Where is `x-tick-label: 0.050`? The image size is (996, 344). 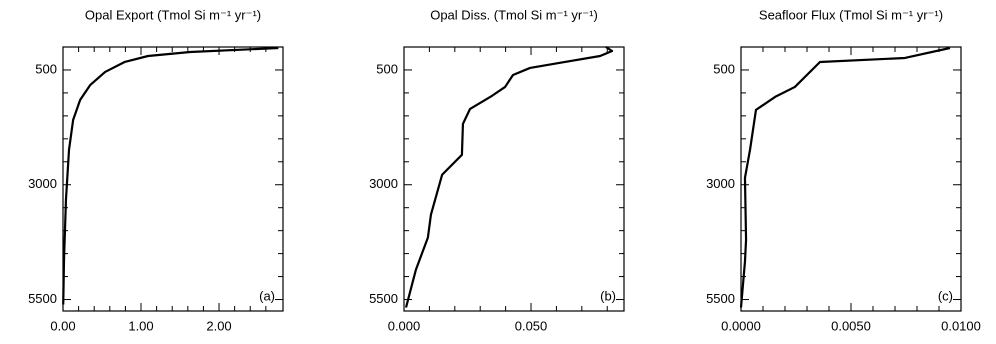 x-tick-label: 0.050 is located at coordinates (531, 325).